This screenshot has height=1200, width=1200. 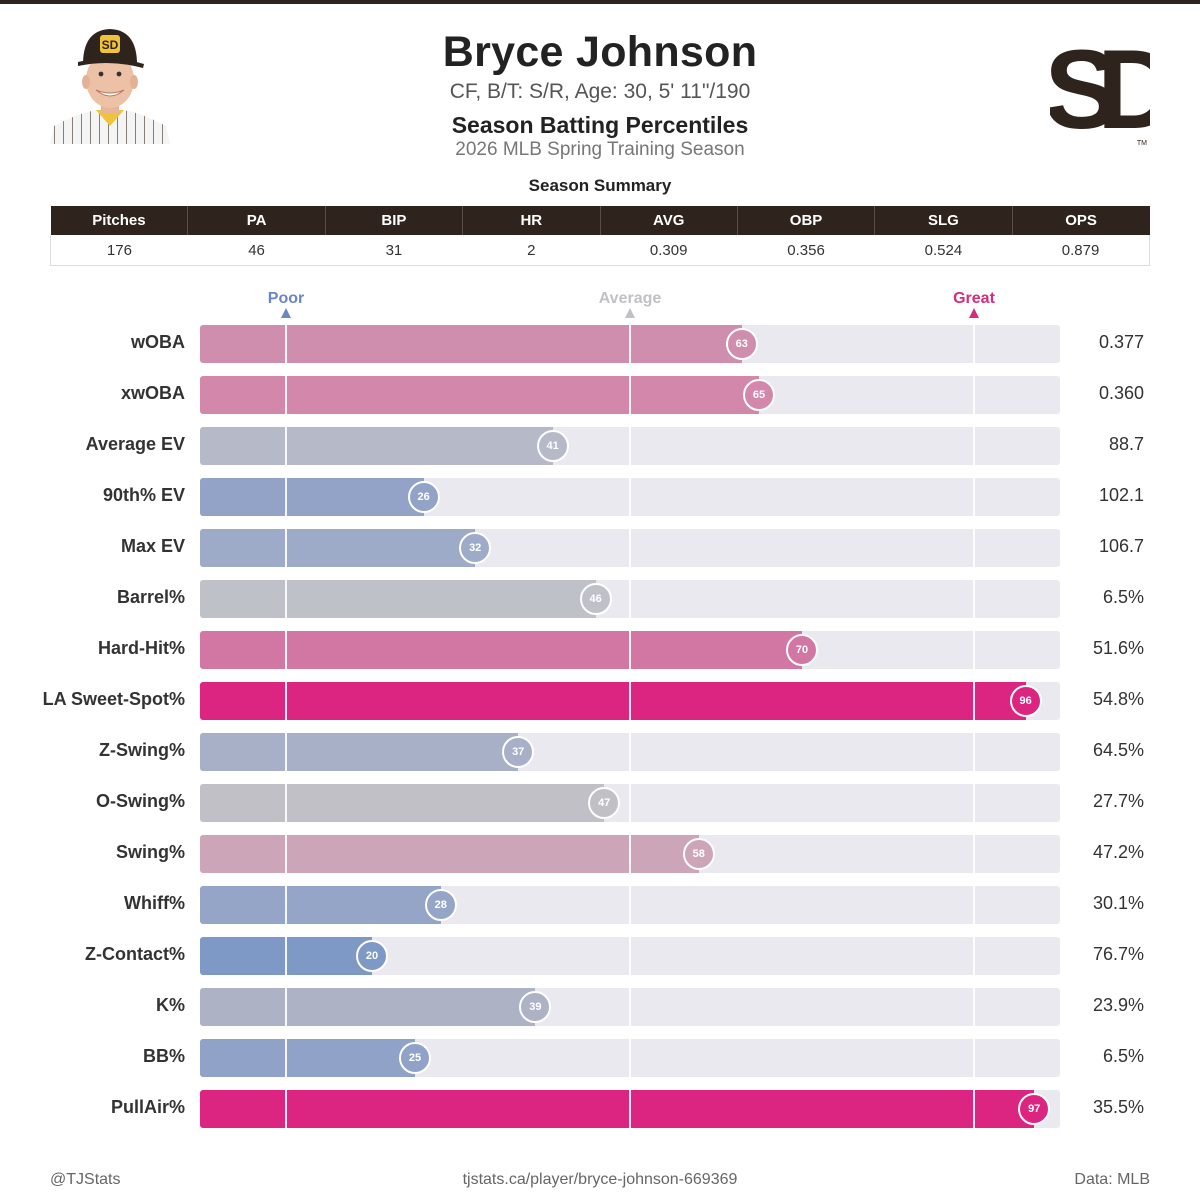 I want to click on metric-row: BB% 25 6.5%, so click(x=600, y=1058).